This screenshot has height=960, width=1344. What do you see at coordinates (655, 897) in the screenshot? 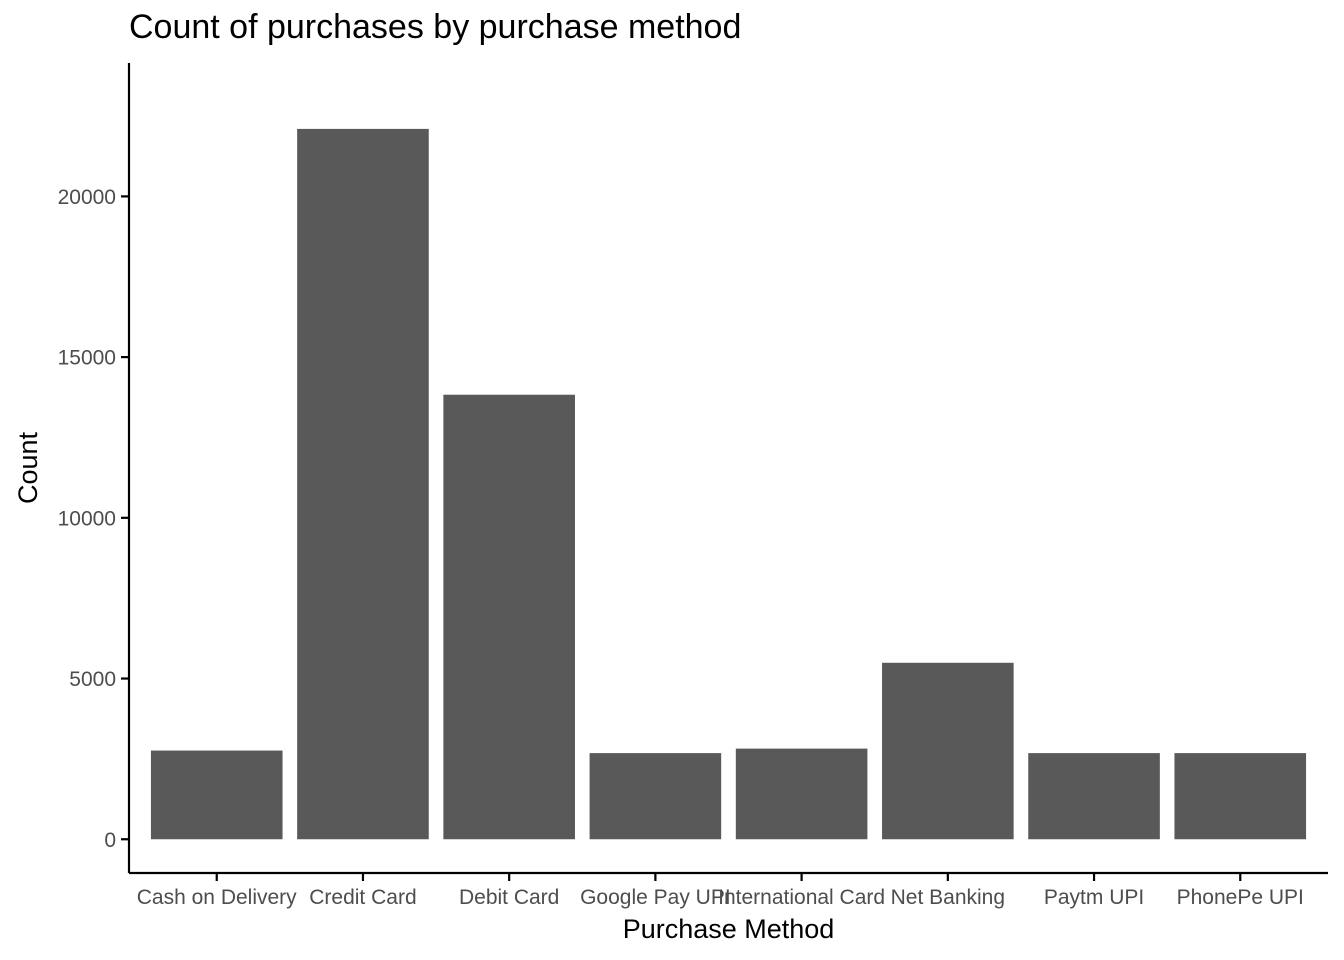
I see `x-tick-label-3: Google Pay UPI` at bounding box center [655, 897].